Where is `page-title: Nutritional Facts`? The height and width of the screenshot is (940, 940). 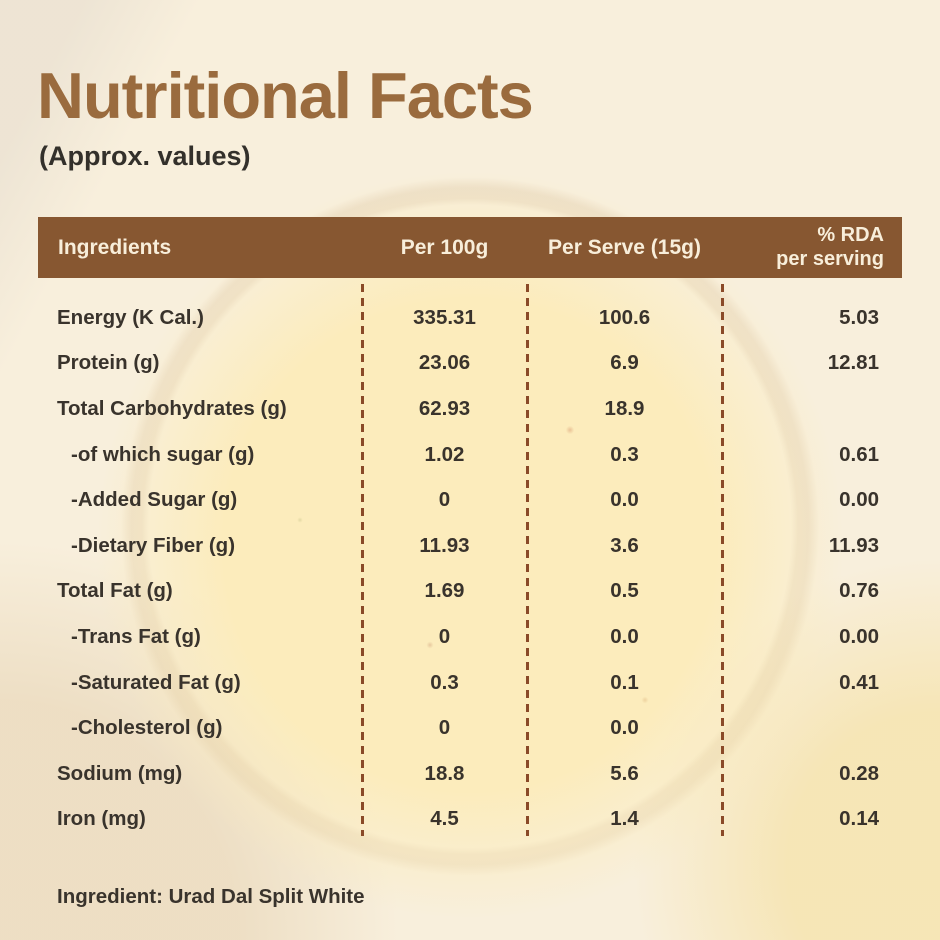 page-title: Nutritional Facts is located at coordinates (285, 95).